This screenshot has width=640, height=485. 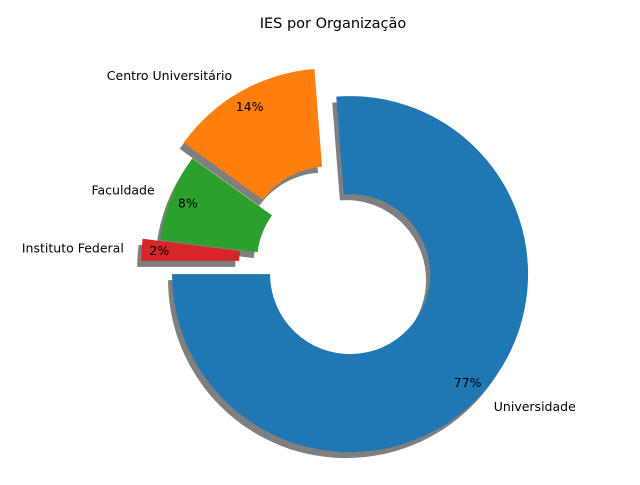 What do you see at coordinates (190, 249) in the screenshot?
I see `slice-instituto-federal` at bounding box center [190, 249].